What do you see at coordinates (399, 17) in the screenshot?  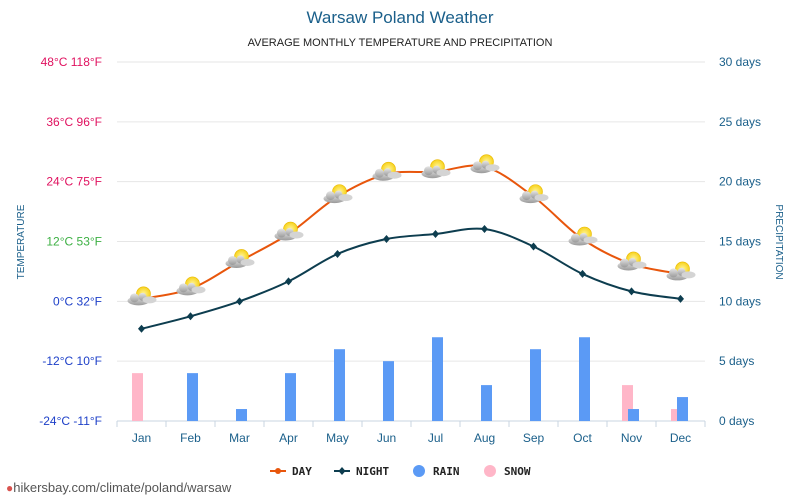 I see `chart-title: Warsaw Poland Weather` at bounding box center [399, 17].